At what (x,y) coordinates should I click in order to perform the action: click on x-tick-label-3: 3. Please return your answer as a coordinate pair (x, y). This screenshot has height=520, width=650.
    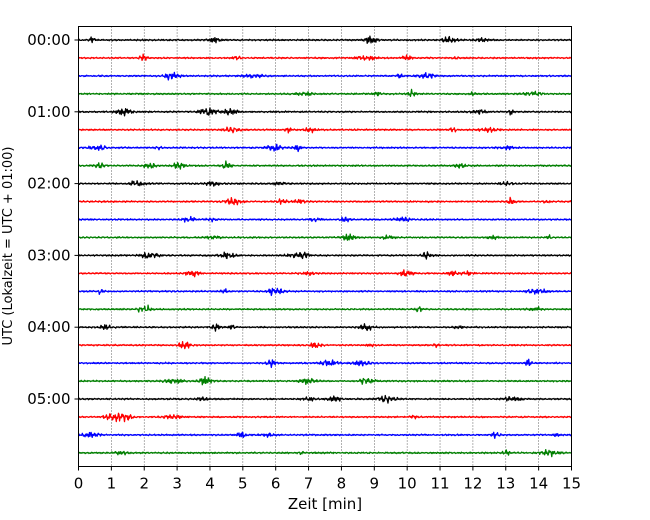
    Looking at the image, I should click on (177, 484).